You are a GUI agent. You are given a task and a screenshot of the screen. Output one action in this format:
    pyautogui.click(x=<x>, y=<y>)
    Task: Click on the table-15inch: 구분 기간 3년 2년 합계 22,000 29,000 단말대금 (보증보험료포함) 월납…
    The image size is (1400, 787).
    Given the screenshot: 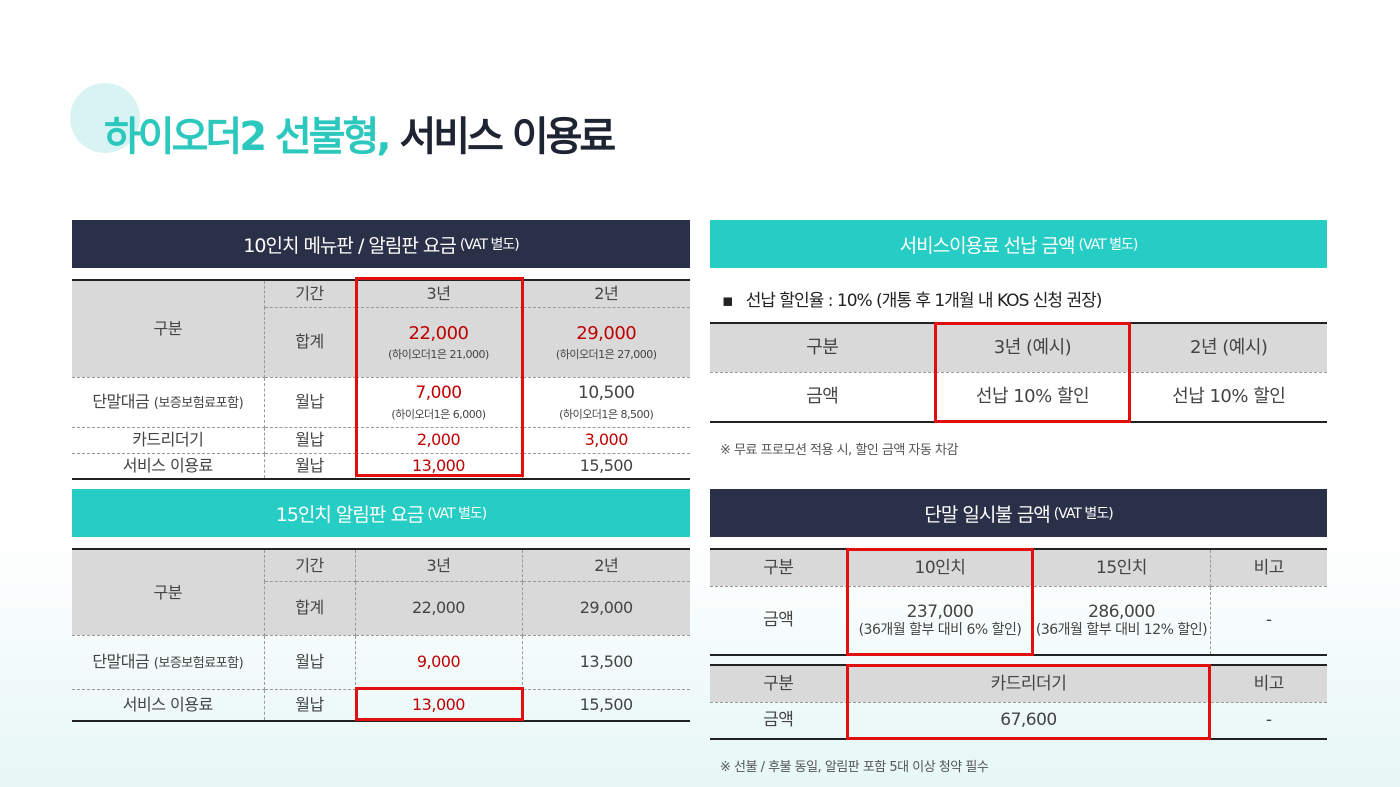 What is the action you would take?
    pyautogui.click(x=381, y=635)
    